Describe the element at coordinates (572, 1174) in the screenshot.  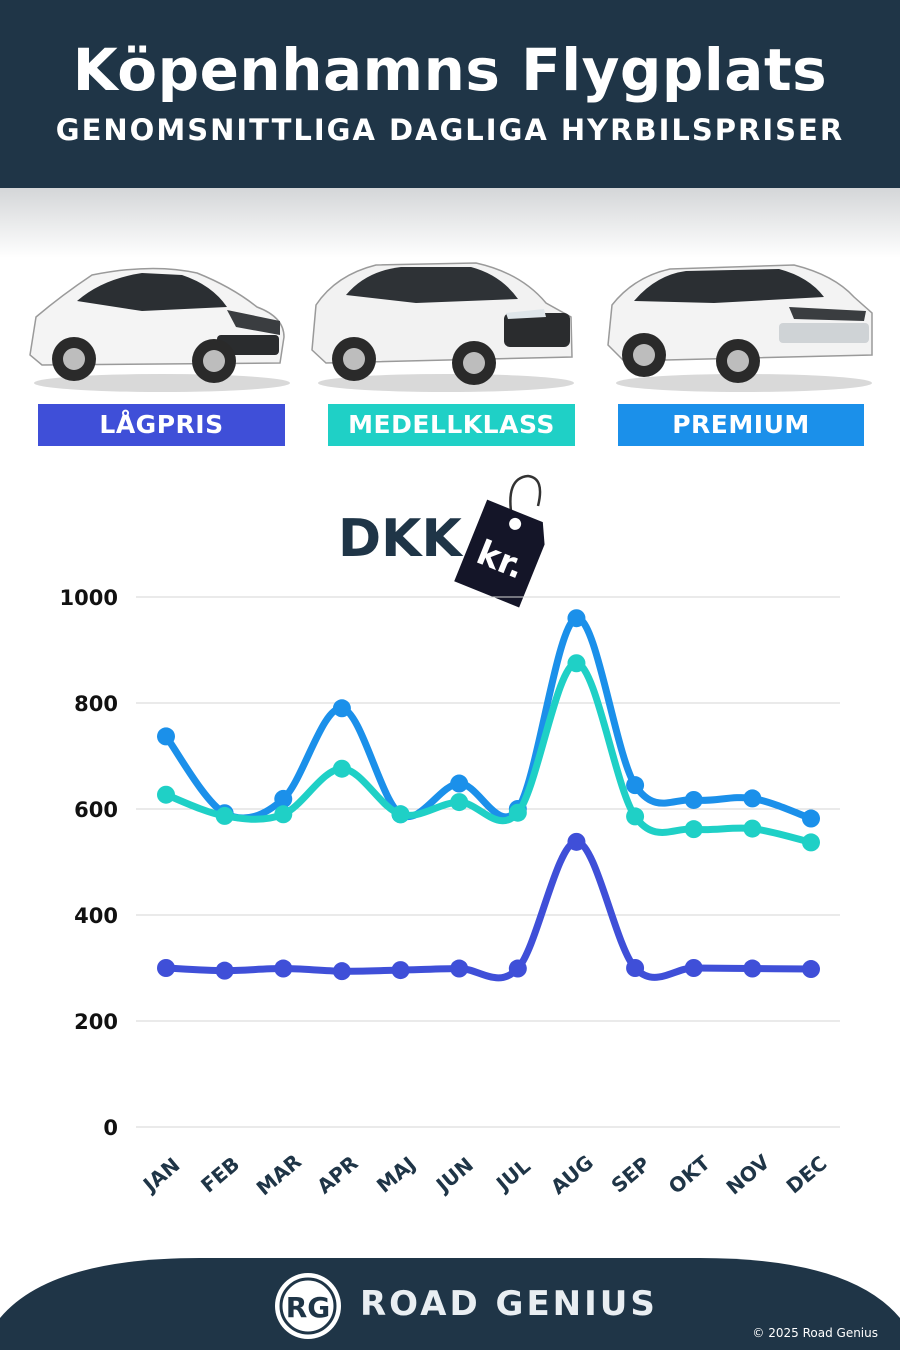
I see `x-tick-label: AUG` at that location.